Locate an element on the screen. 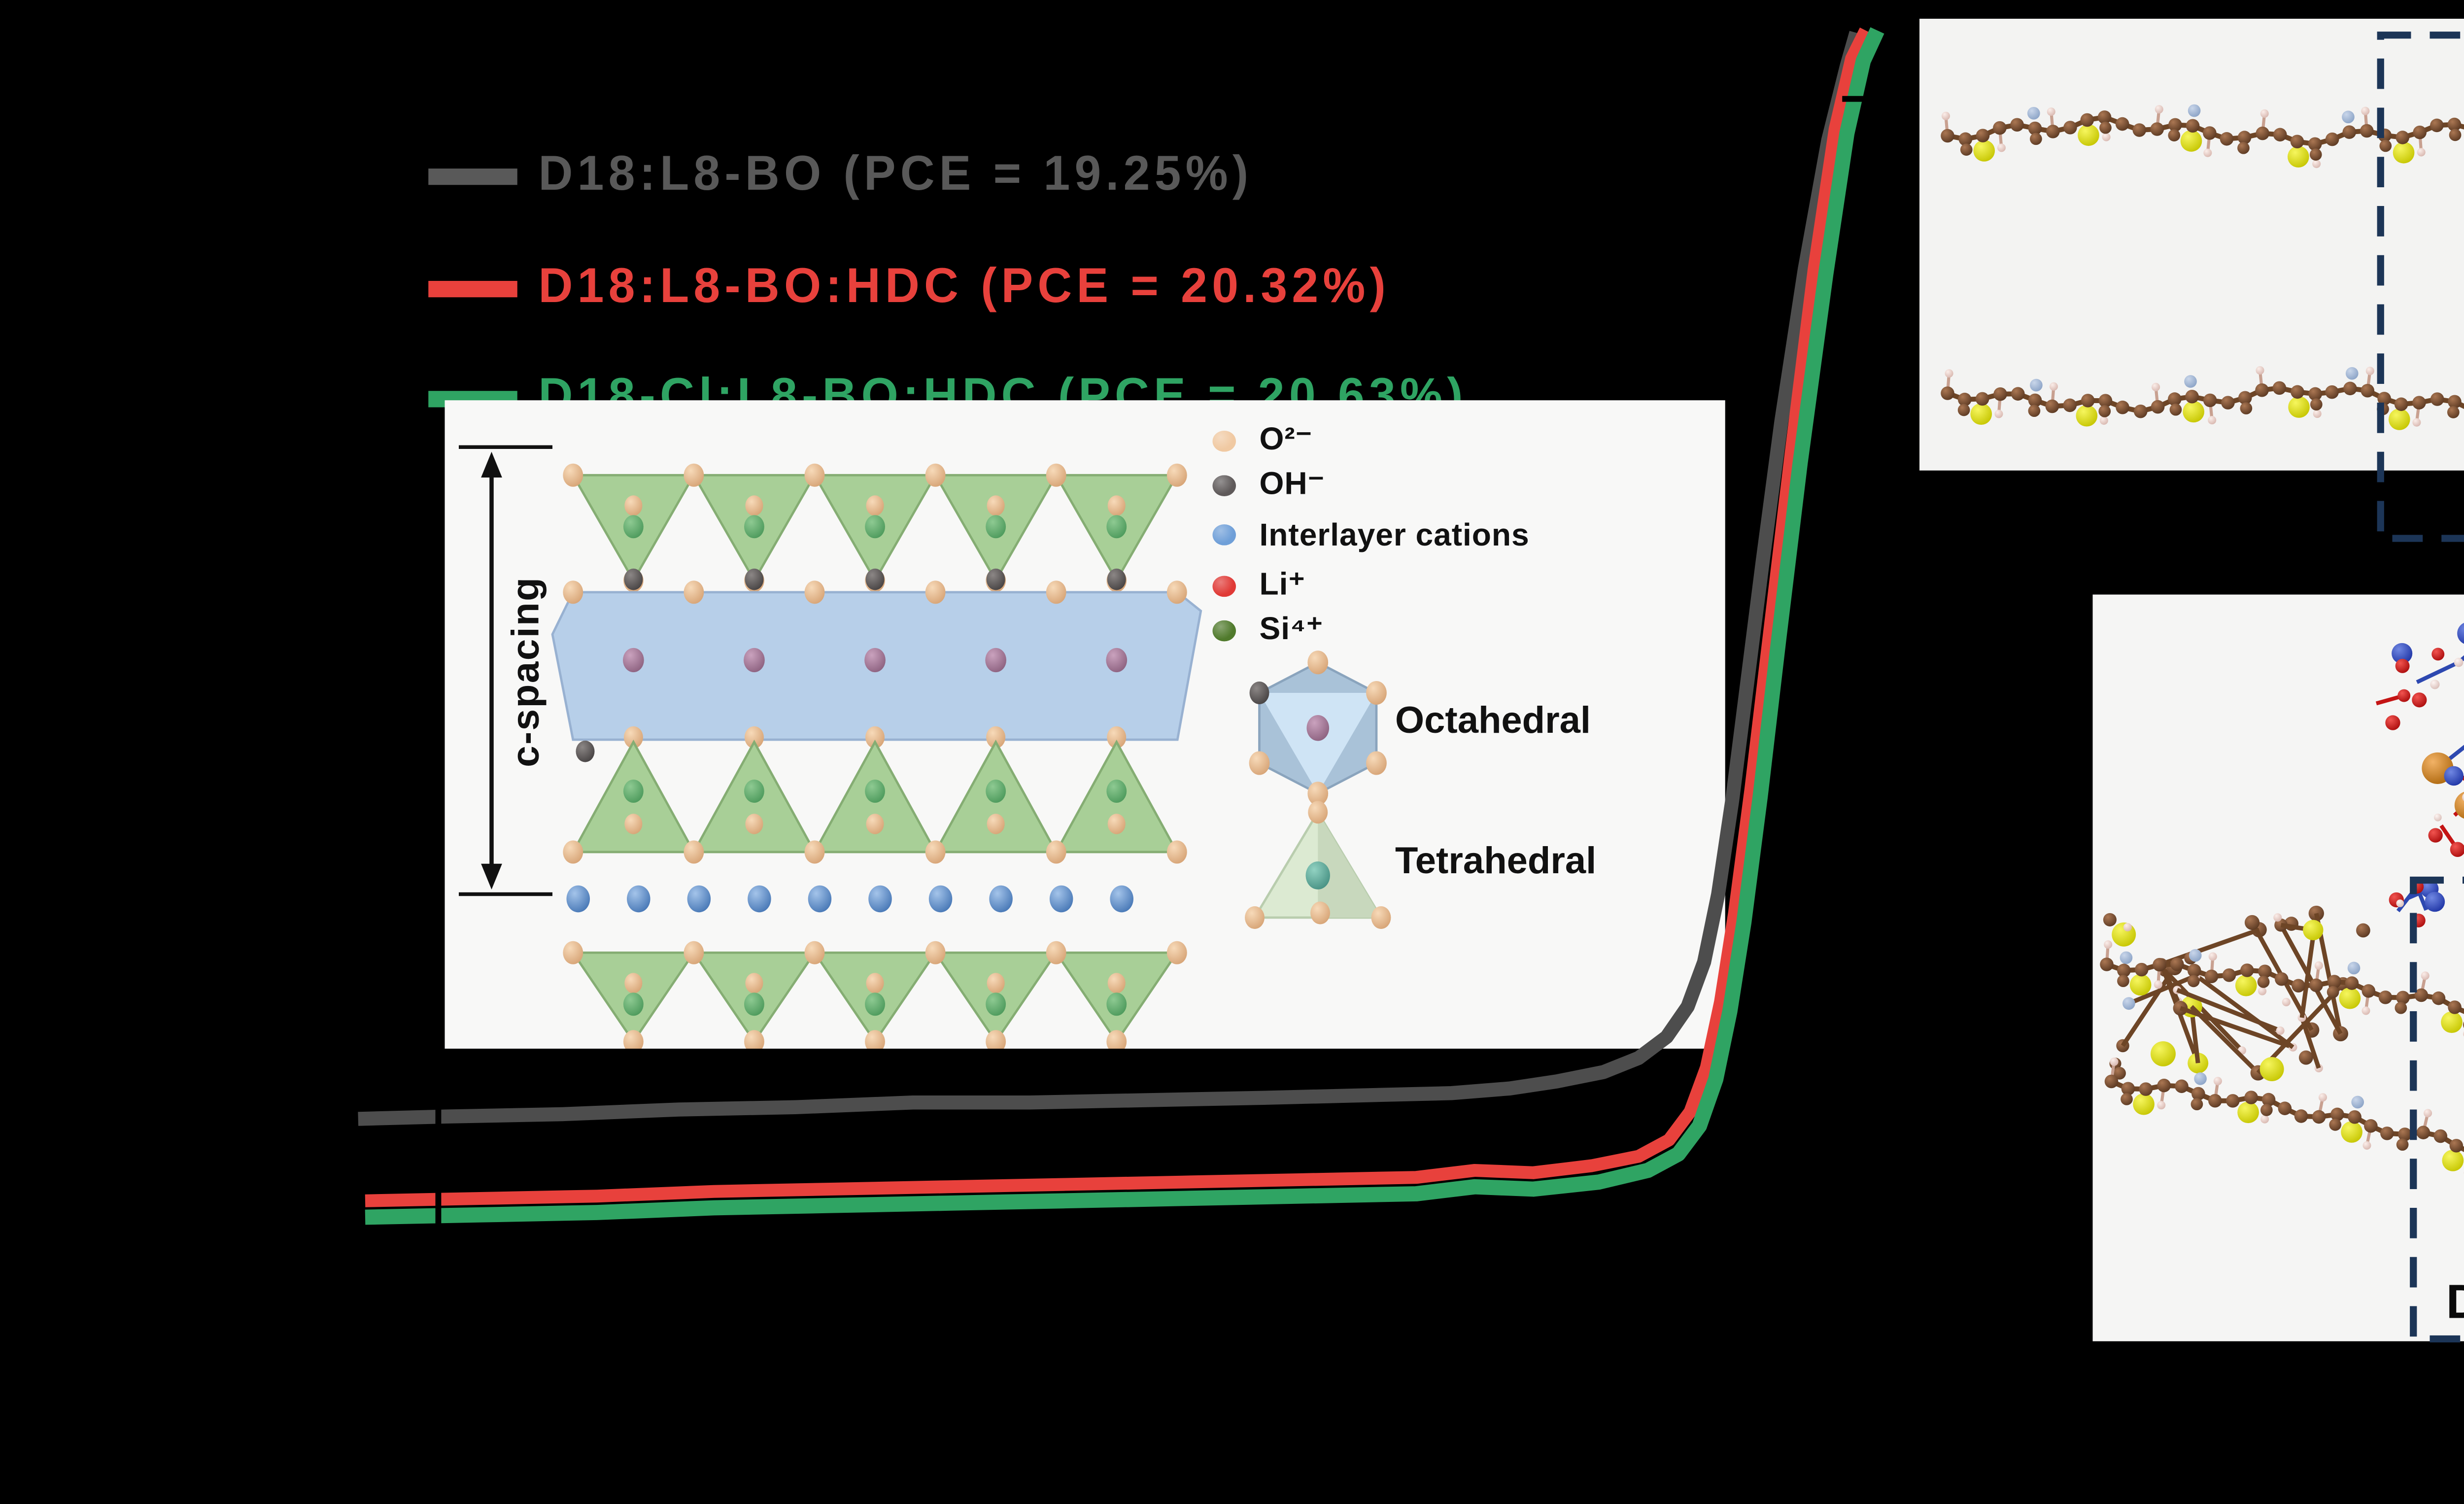  molecular-panel-after is located at coordinates (2278, 967).